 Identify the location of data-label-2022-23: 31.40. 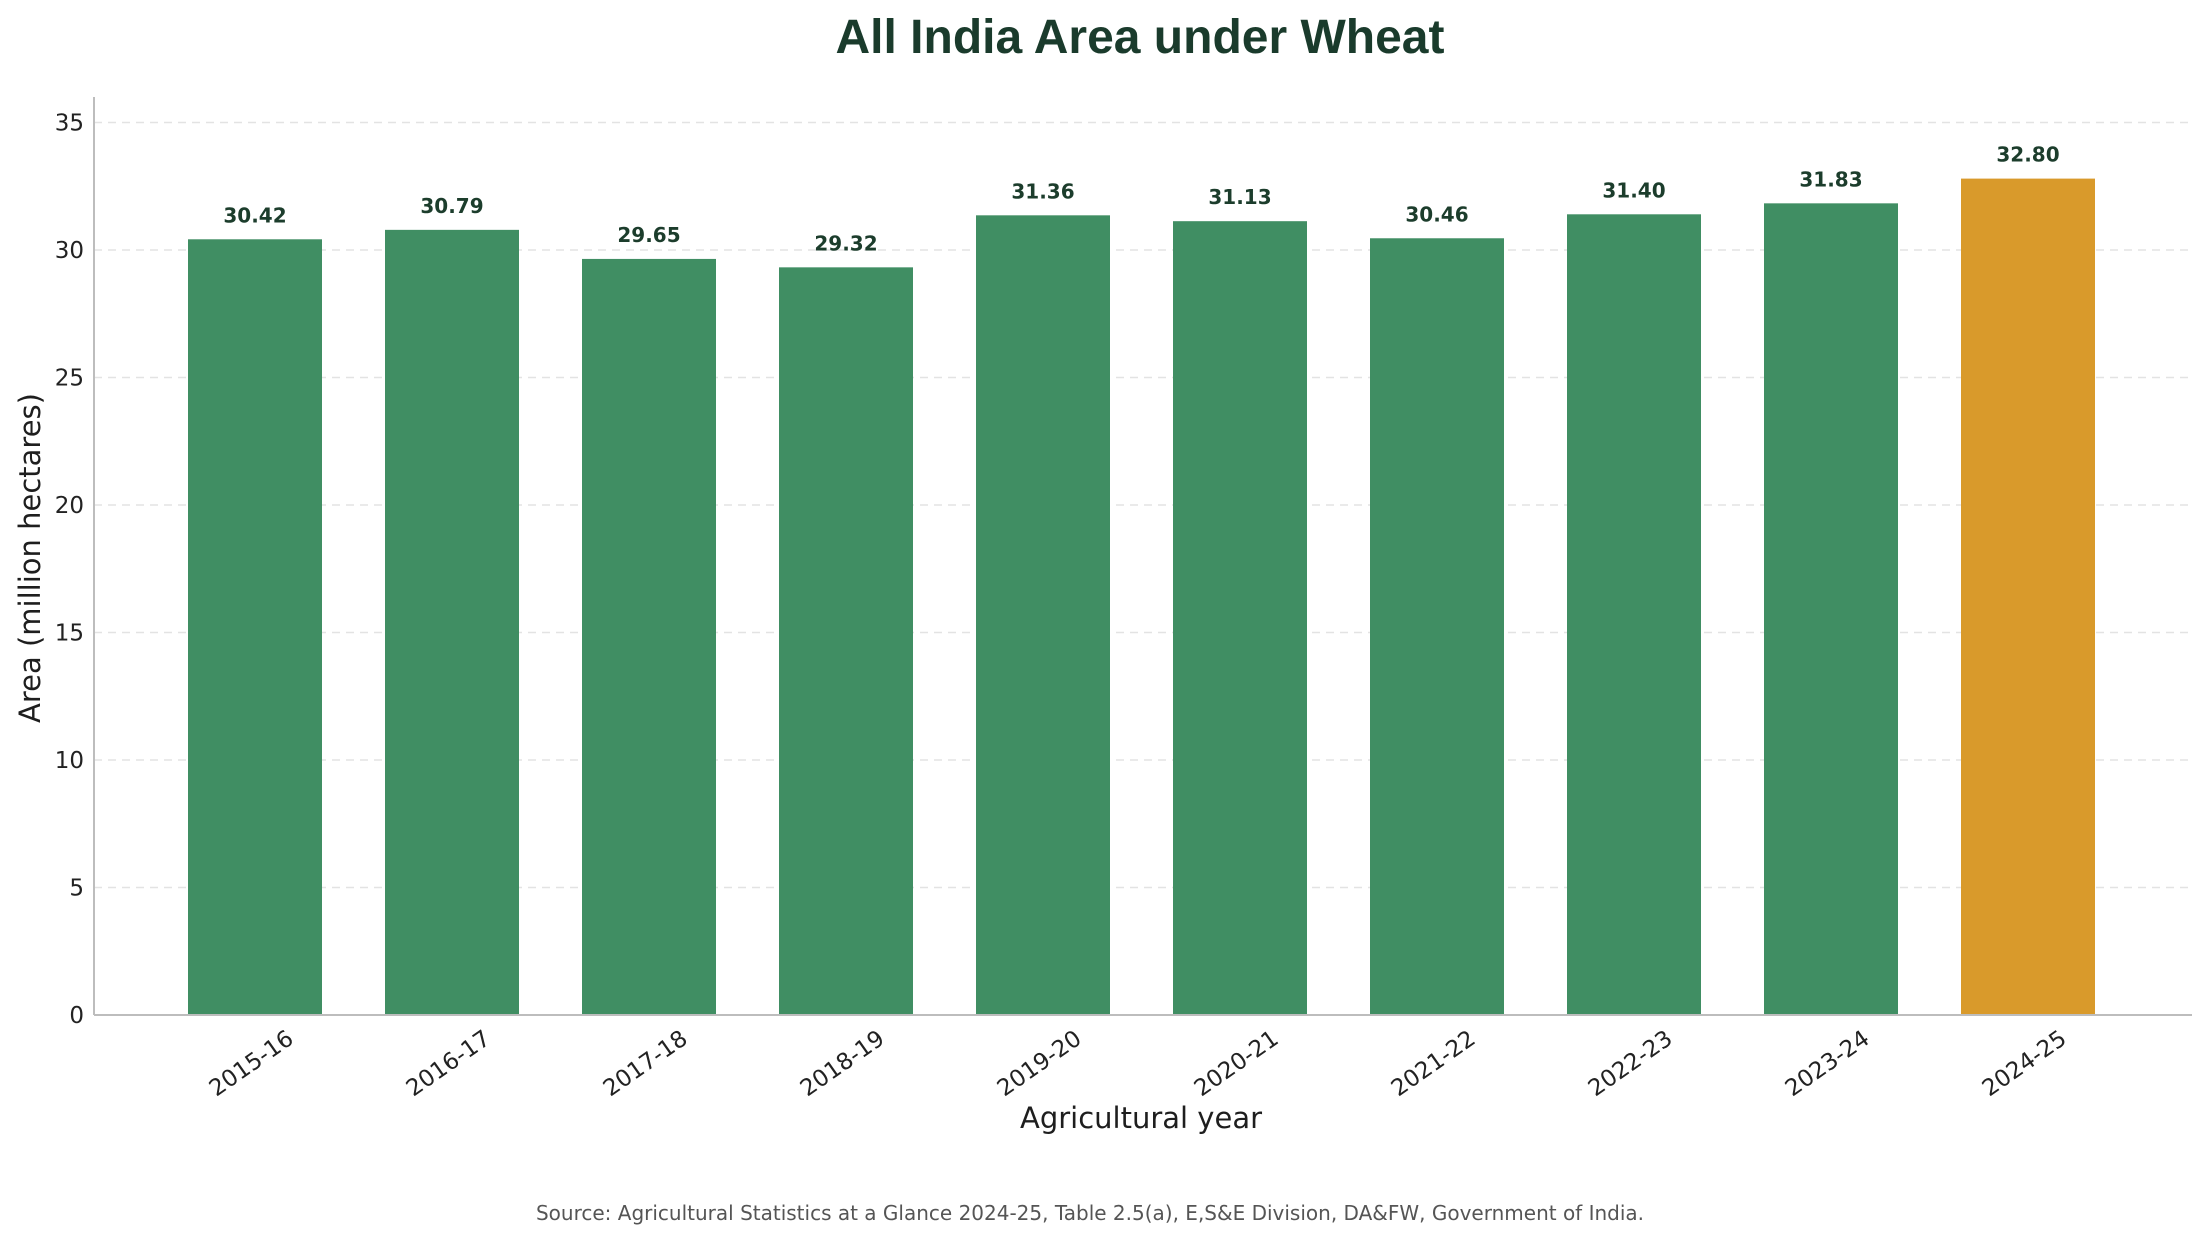
(1633, 190).